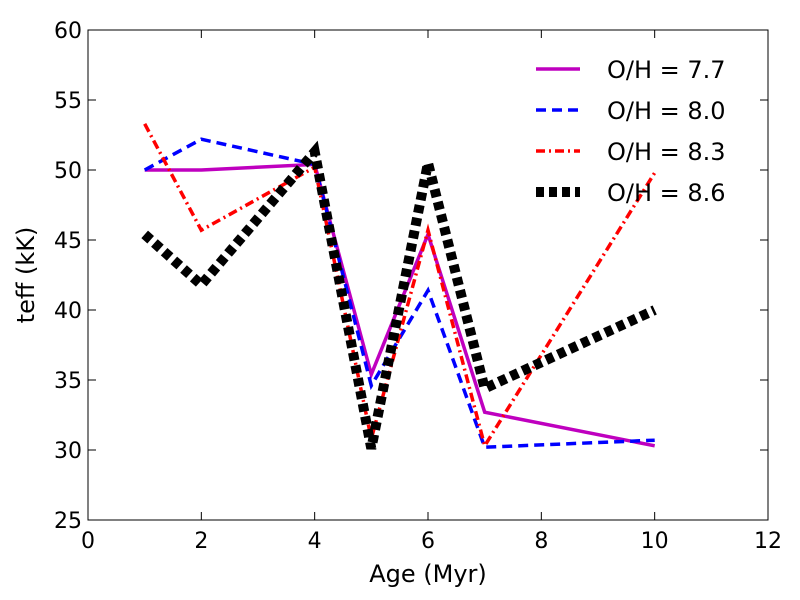 The height and width of the screenshot is (600, 800). What do you see at coordinates (68, 521) in the screenshot?
I see `y-tick-label-0: 25` at bounding box center [68, 521].